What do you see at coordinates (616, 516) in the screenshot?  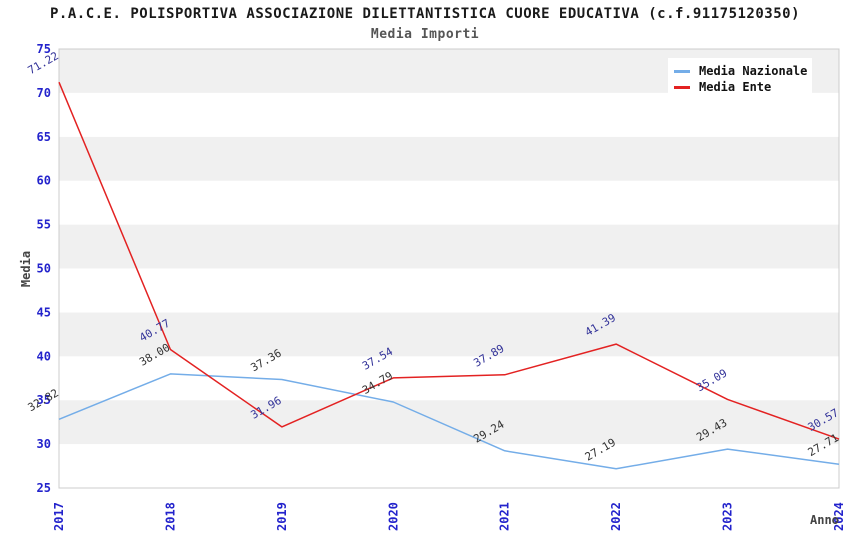 I see `svg-text: 2022` at bounding box center [616, 516].